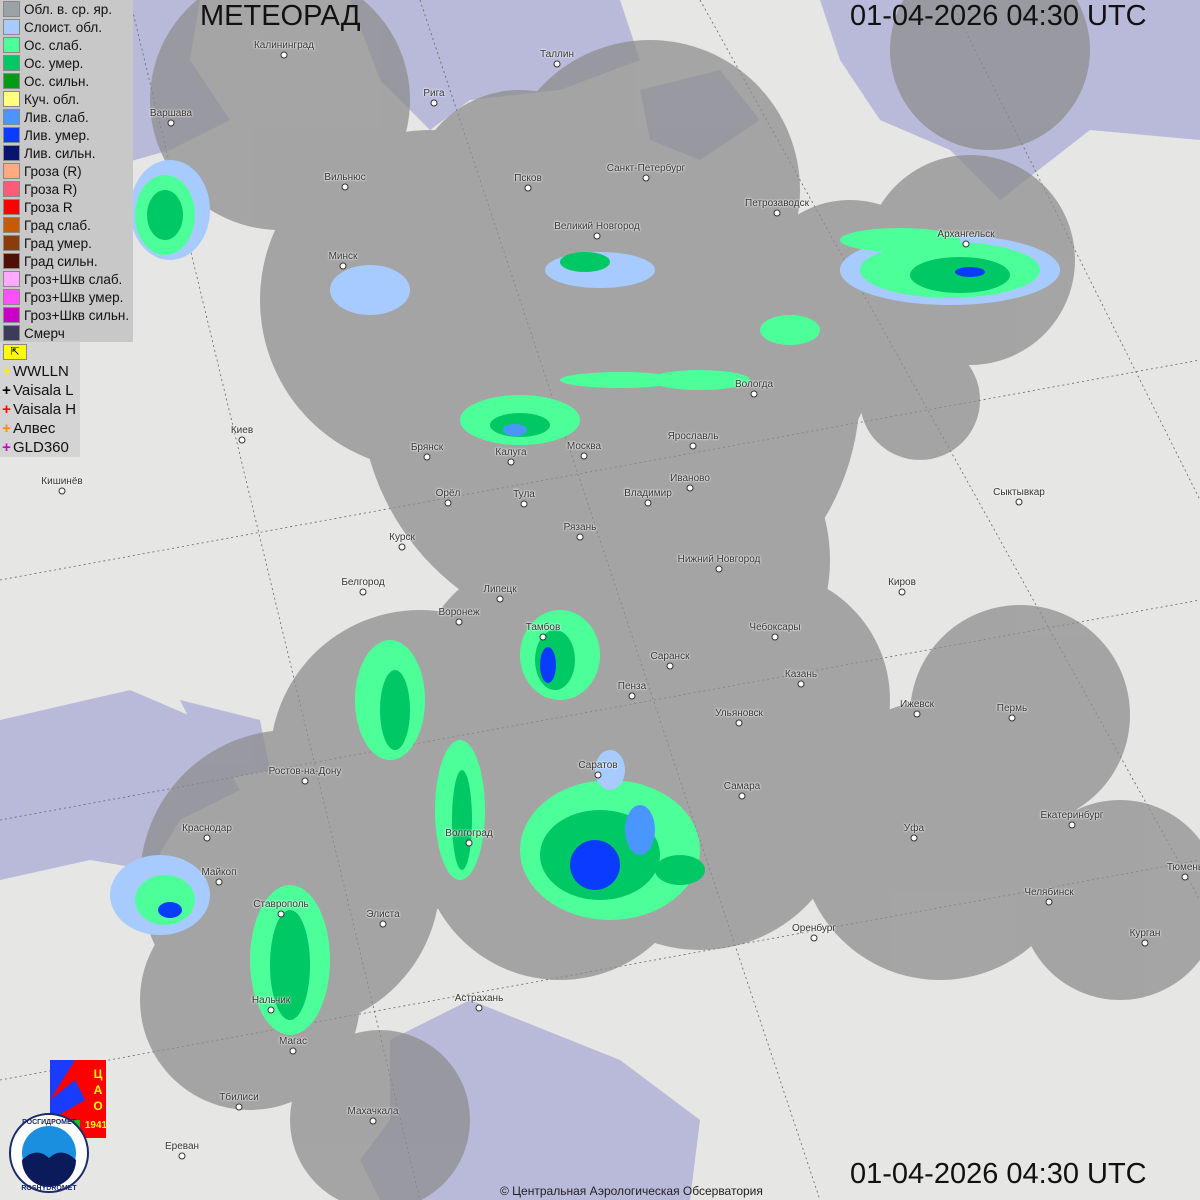  What do you see at coordinates (719, 559) in the screenshot?
I see `city-label: Нижний Новгород` at bounding box center [719, 559].